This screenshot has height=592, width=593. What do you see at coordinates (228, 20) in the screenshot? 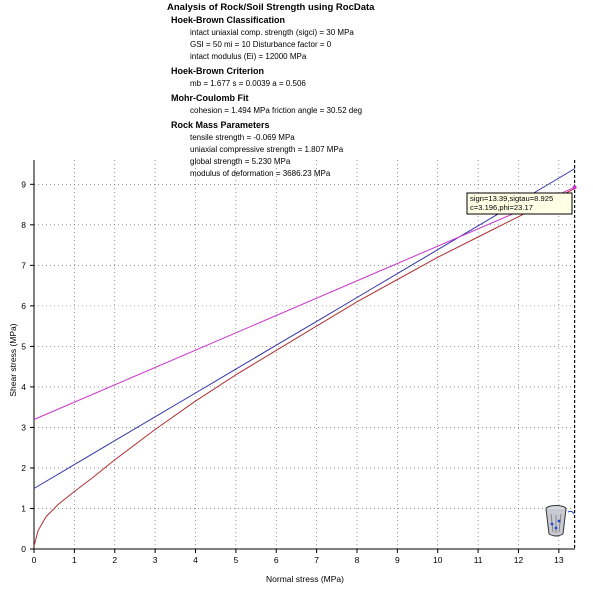
I see `section-heading-hb-classification: Hoek-Brown Classification` at bounding box center [228, 20].